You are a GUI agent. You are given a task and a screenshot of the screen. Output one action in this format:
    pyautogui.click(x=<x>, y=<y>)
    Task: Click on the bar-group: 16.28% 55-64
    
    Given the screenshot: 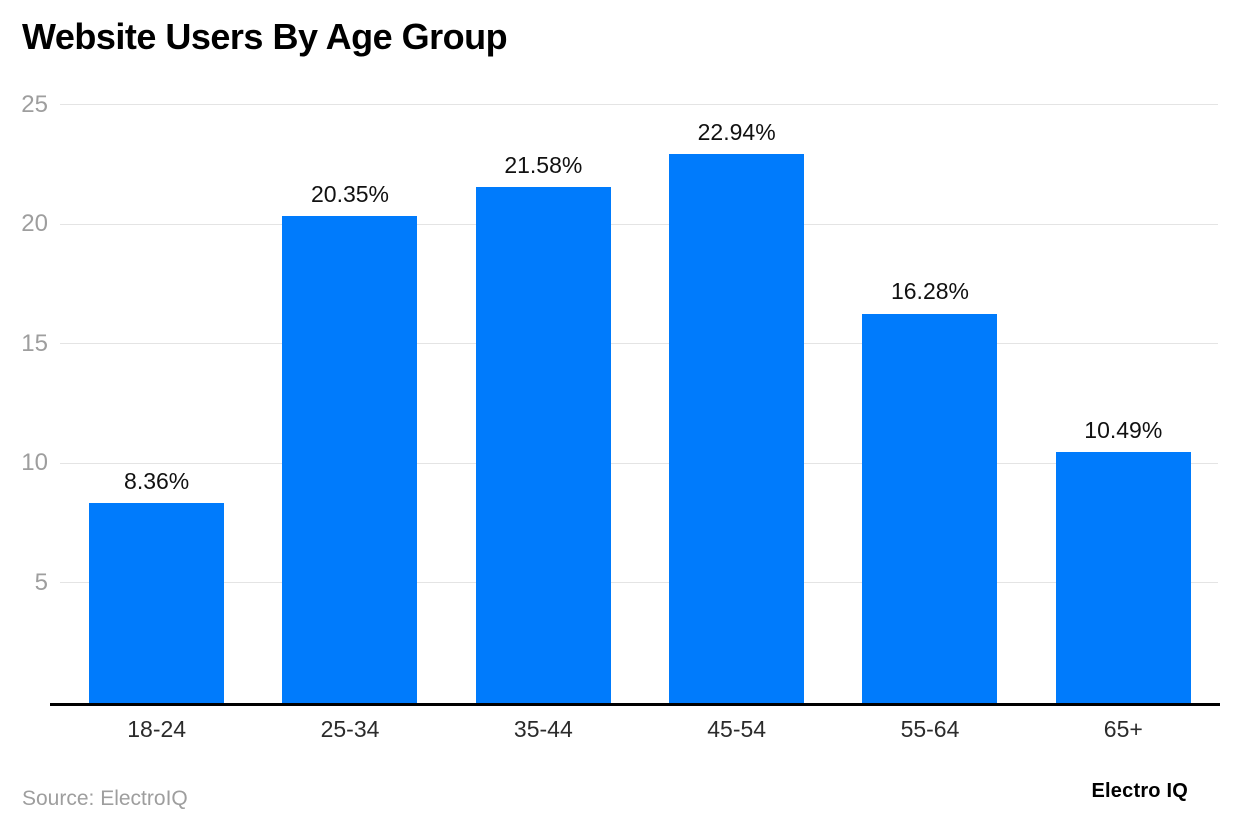 What is the action you would take?
    pyautogui.click(x=929, y=423)
    